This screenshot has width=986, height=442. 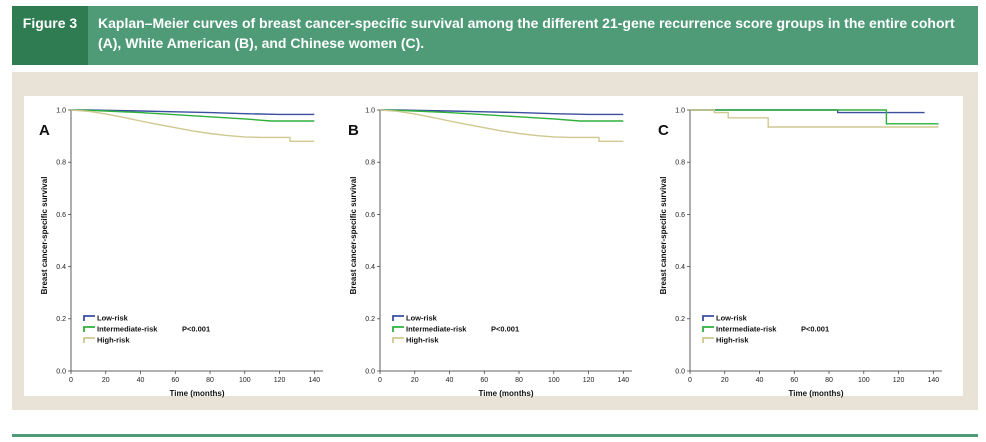 What do you see at coordinates (113, 318) in the screenshot?
I see `panel-a-legend-label: Low-risk` at bounding box center [113, 318].